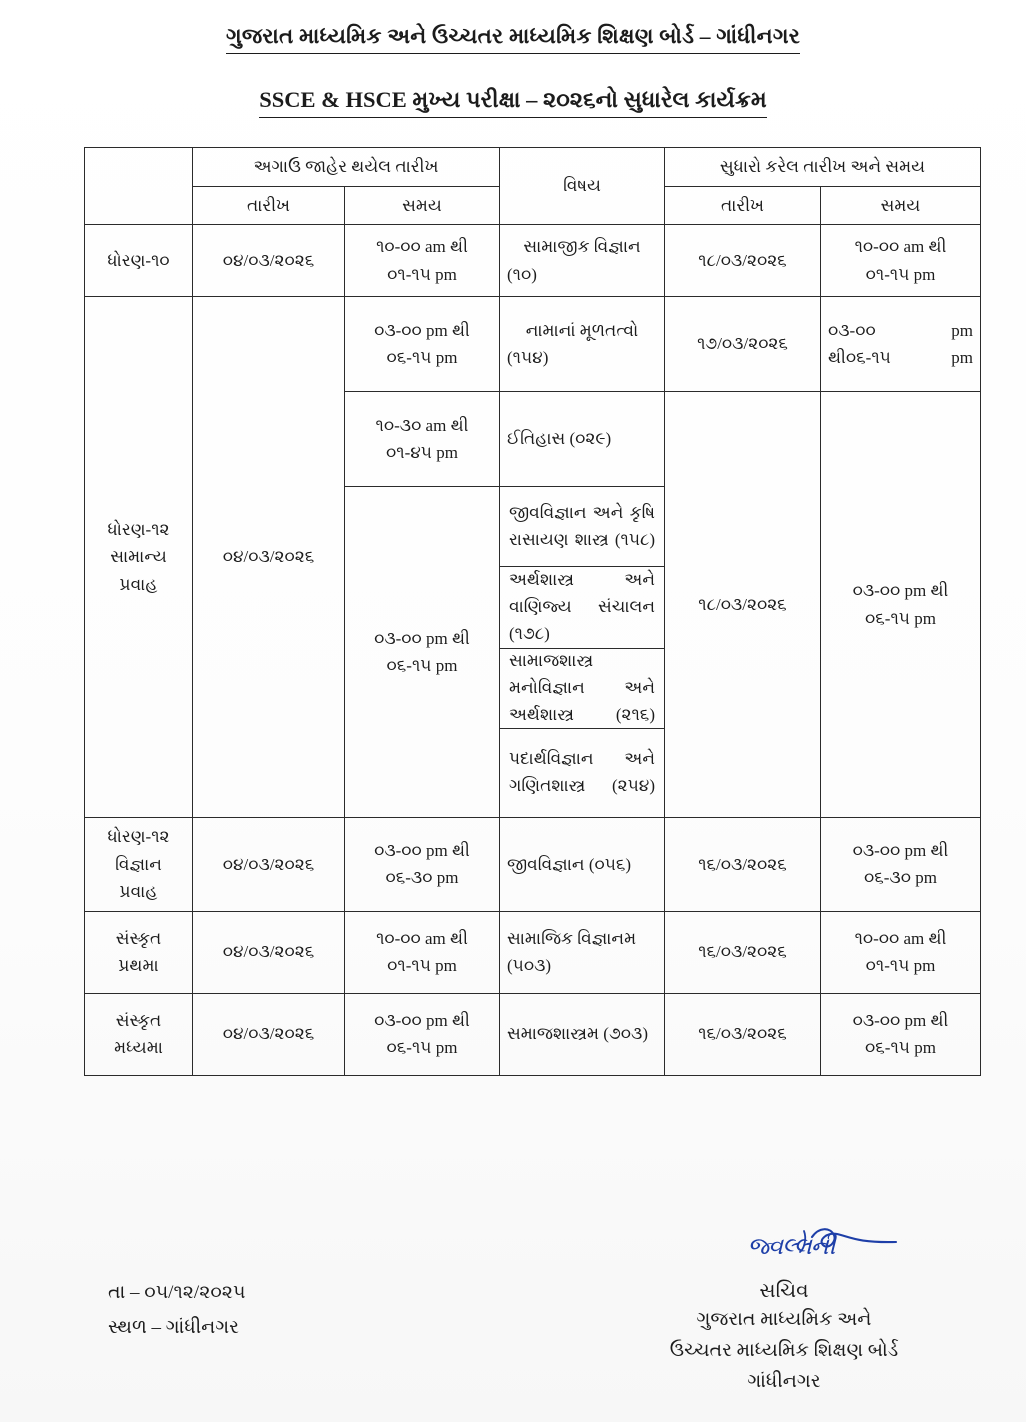 The height and width of the screenshot is (1422, 1026). What do you see at coordinates (422, 205) in the screenshot?
I see `header-prev-time: સમય` at bounding box center [422, 205].